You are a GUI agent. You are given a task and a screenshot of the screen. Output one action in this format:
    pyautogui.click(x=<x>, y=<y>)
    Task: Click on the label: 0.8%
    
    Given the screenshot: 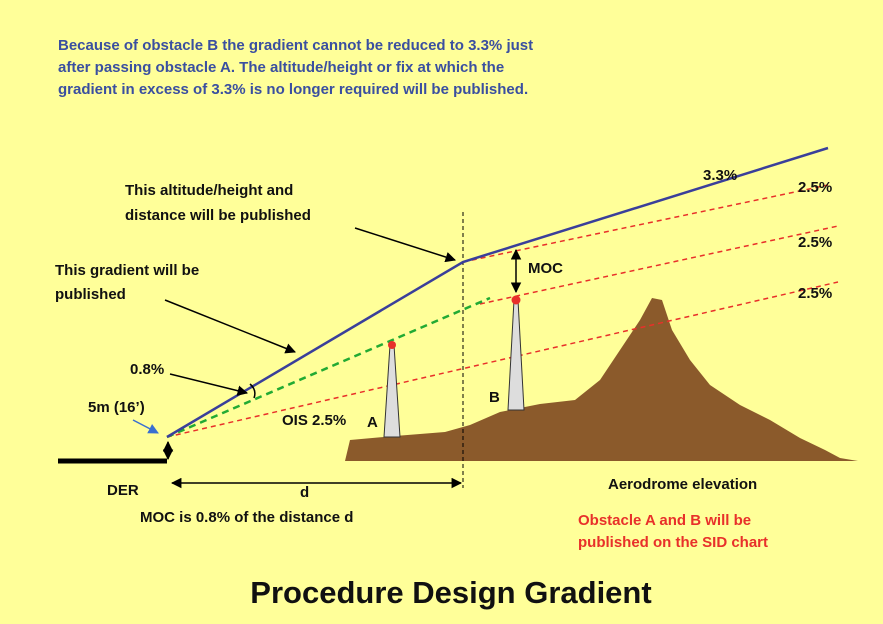 What is the action you would take?
    pyautogui.click(x=147, y=369)
    